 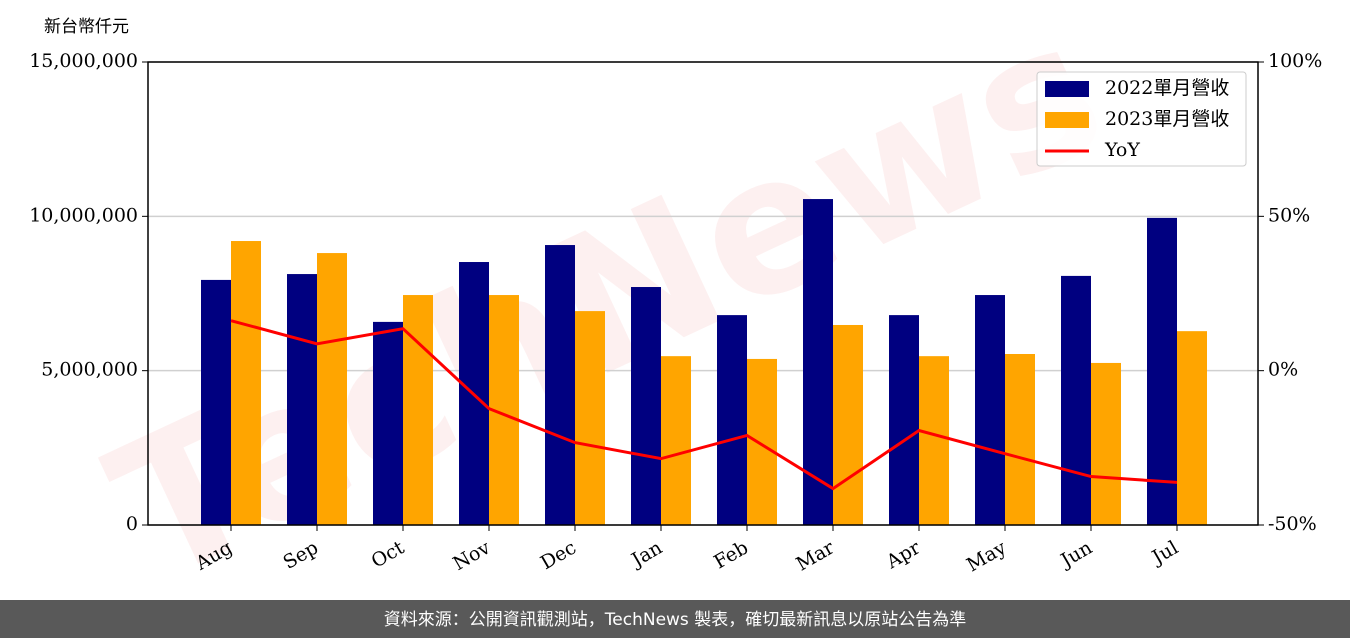 I want to click on y2-tick-label: 0%, so click(x=1283, y=370).